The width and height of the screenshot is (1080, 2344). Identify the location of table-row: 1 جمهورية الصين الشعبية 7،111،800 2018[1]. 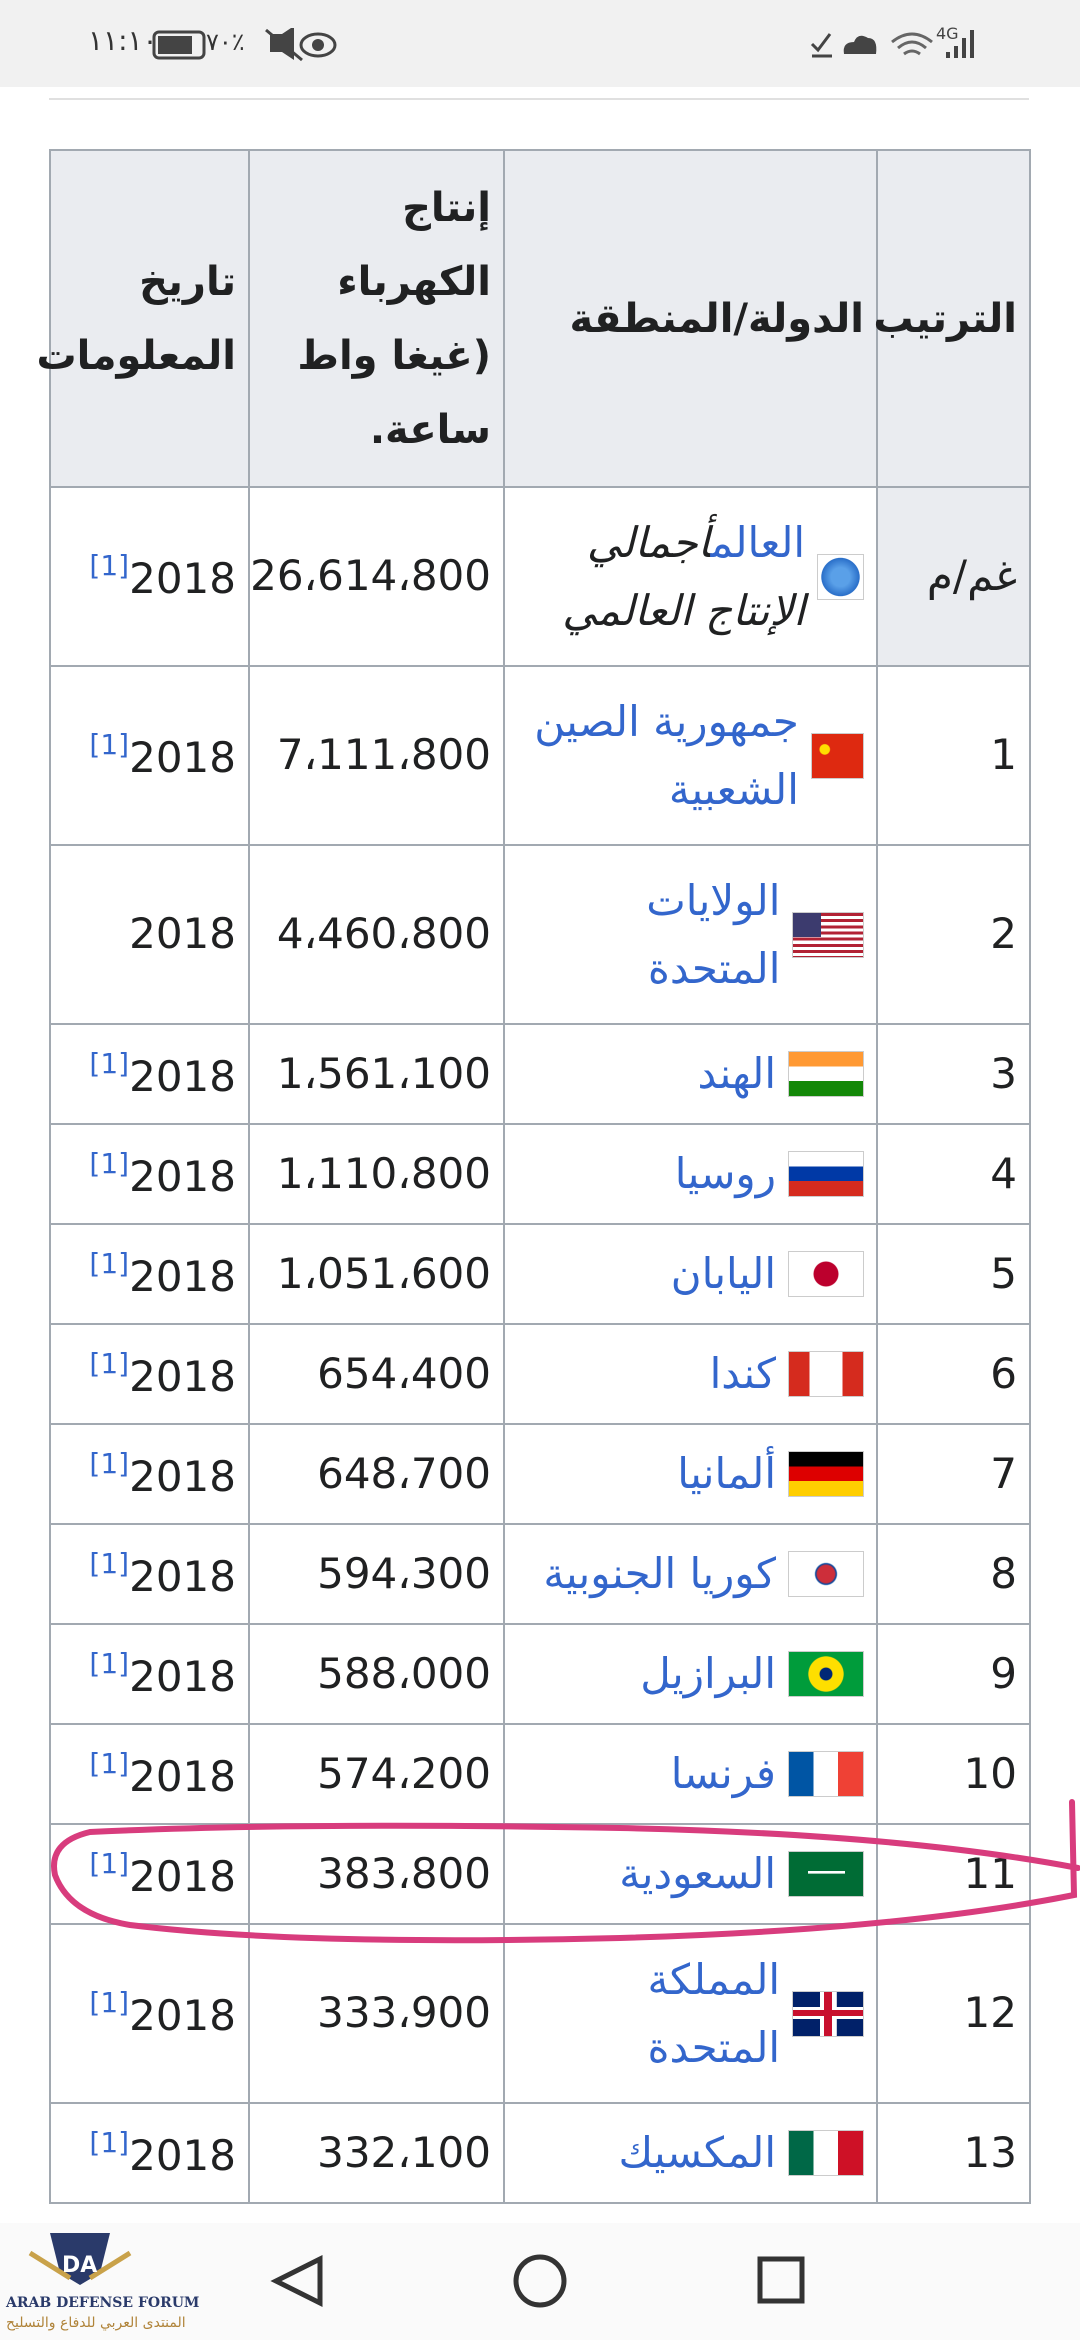
(540, 755).